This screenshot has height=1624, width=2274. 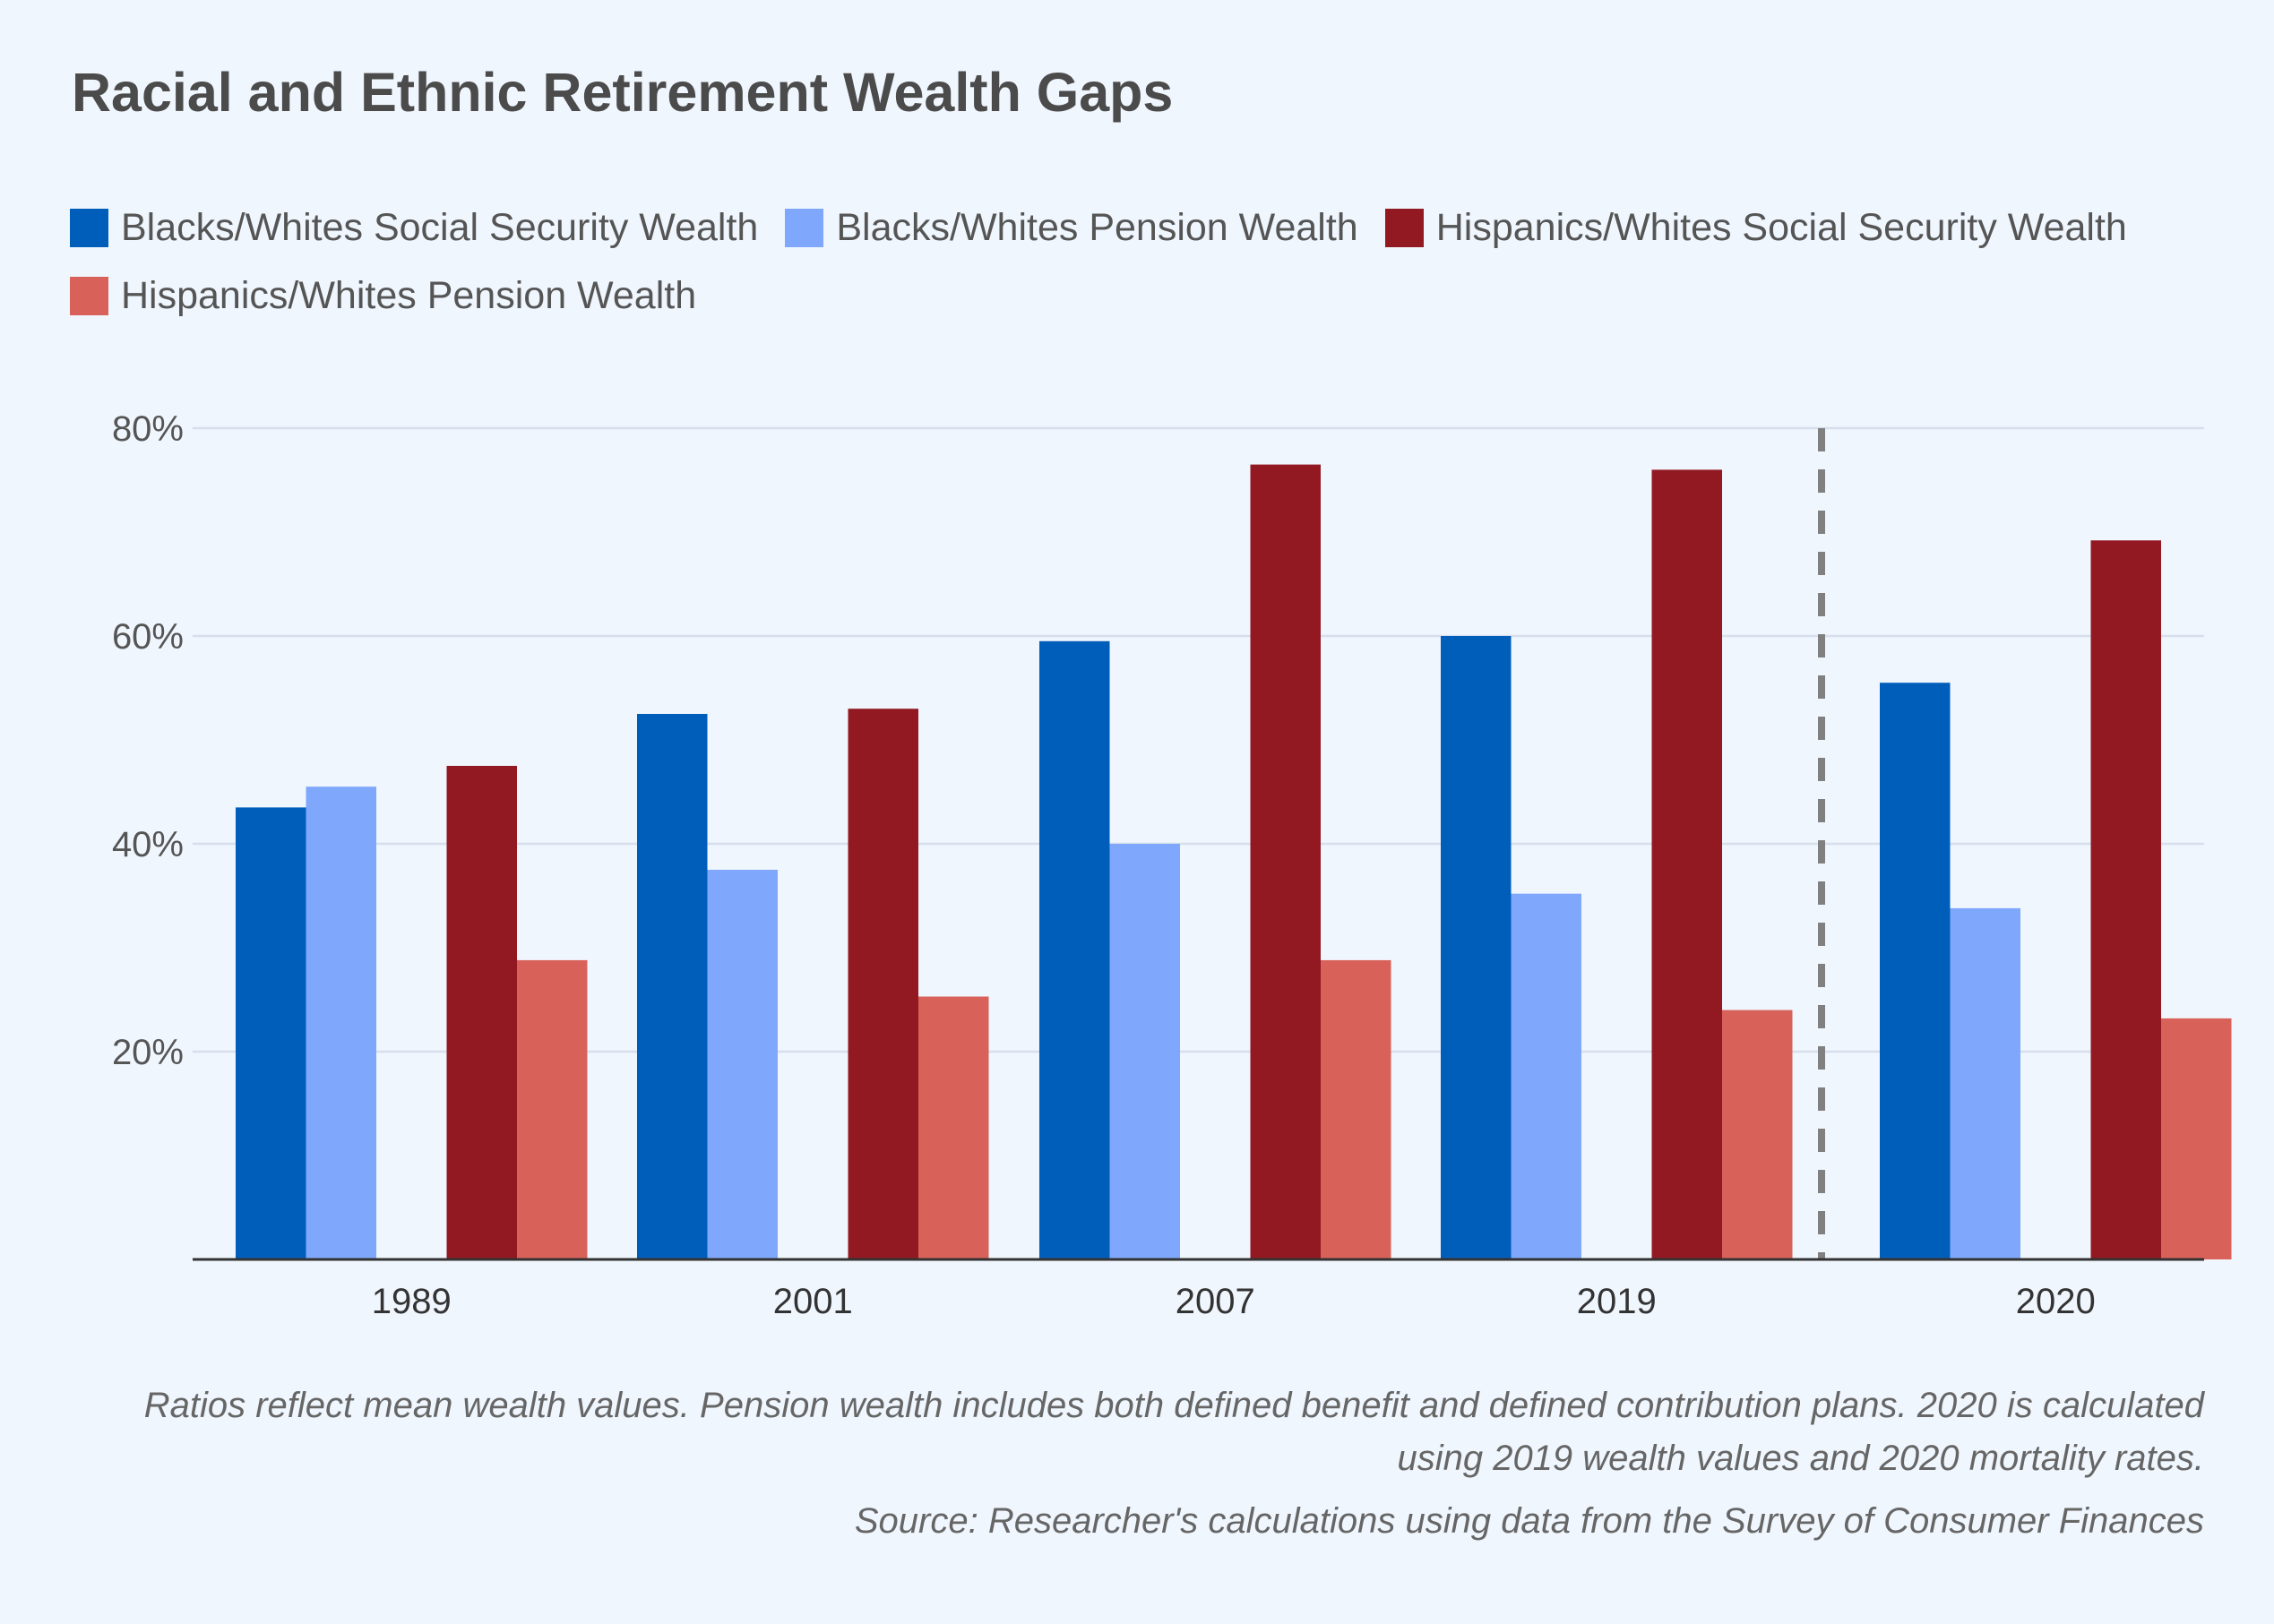 I want to click on legend-label-blacks-ss: Blacks/Whites Social Security Wealth, so click(x=440, y=227).